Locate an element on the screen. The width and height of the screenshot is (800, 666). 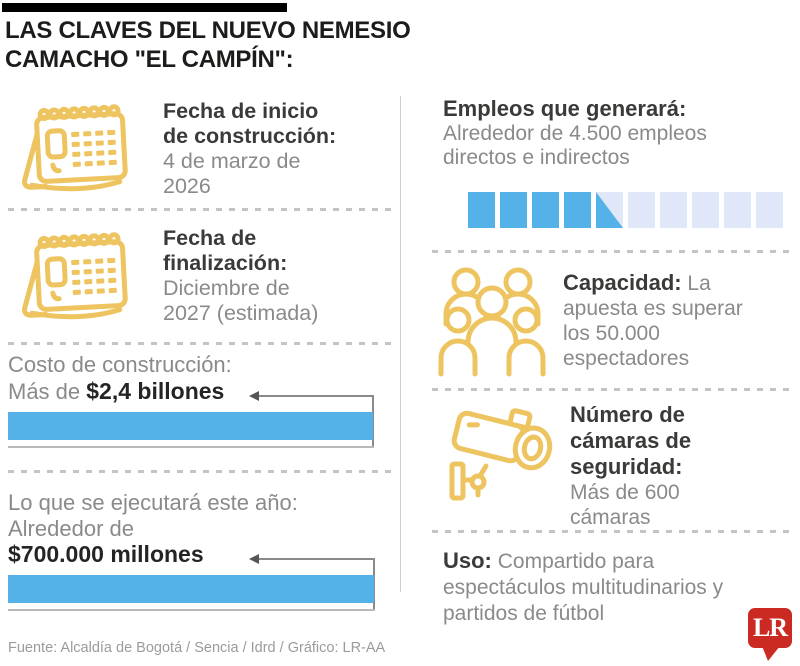
cost-bar-arrow-line is located at coordinates (316, 396).